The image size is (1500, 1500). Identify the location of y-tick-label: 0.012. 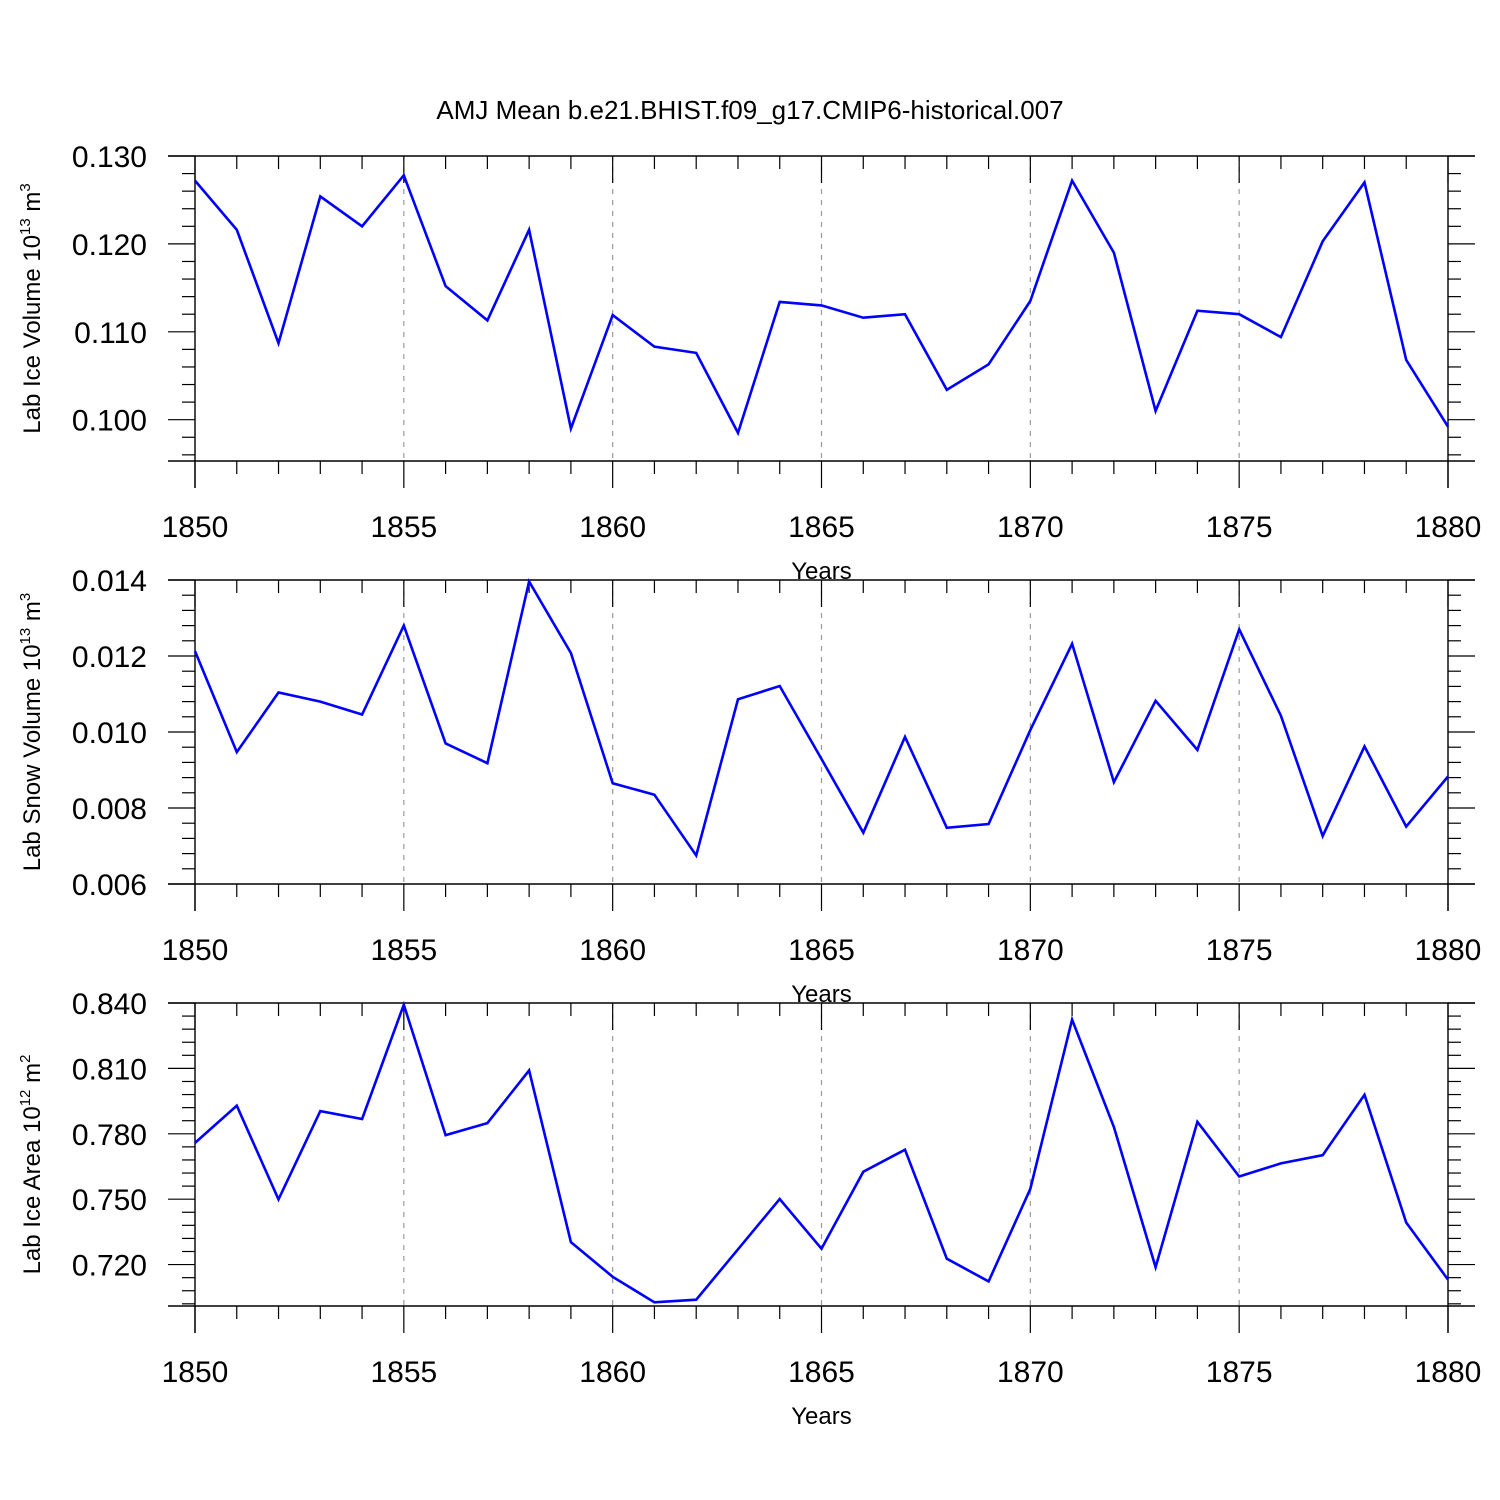
(109, 657).